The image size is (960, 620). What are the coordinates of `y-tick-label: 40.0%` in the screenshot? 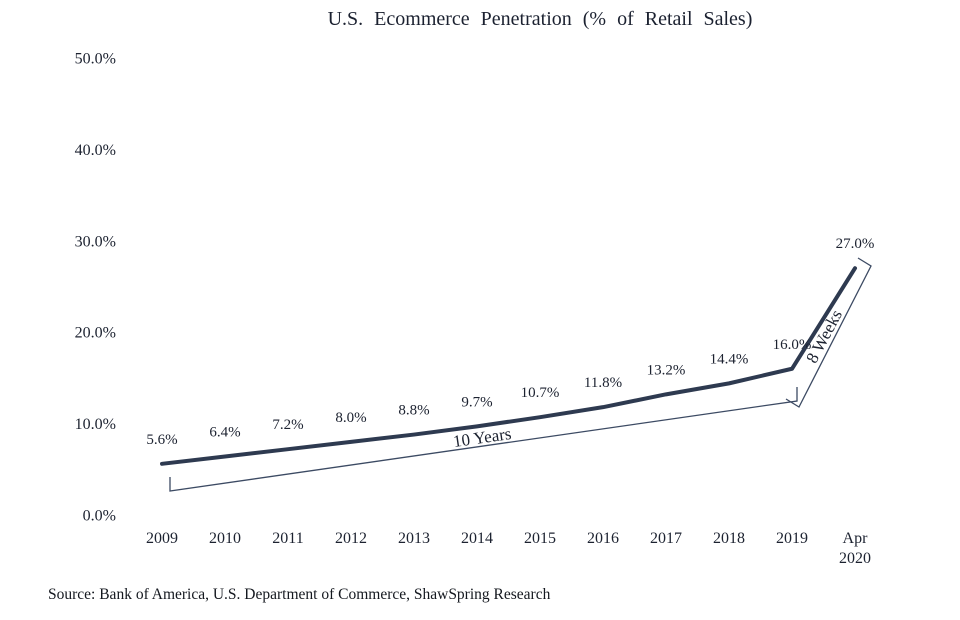 It's located at (95, 150).